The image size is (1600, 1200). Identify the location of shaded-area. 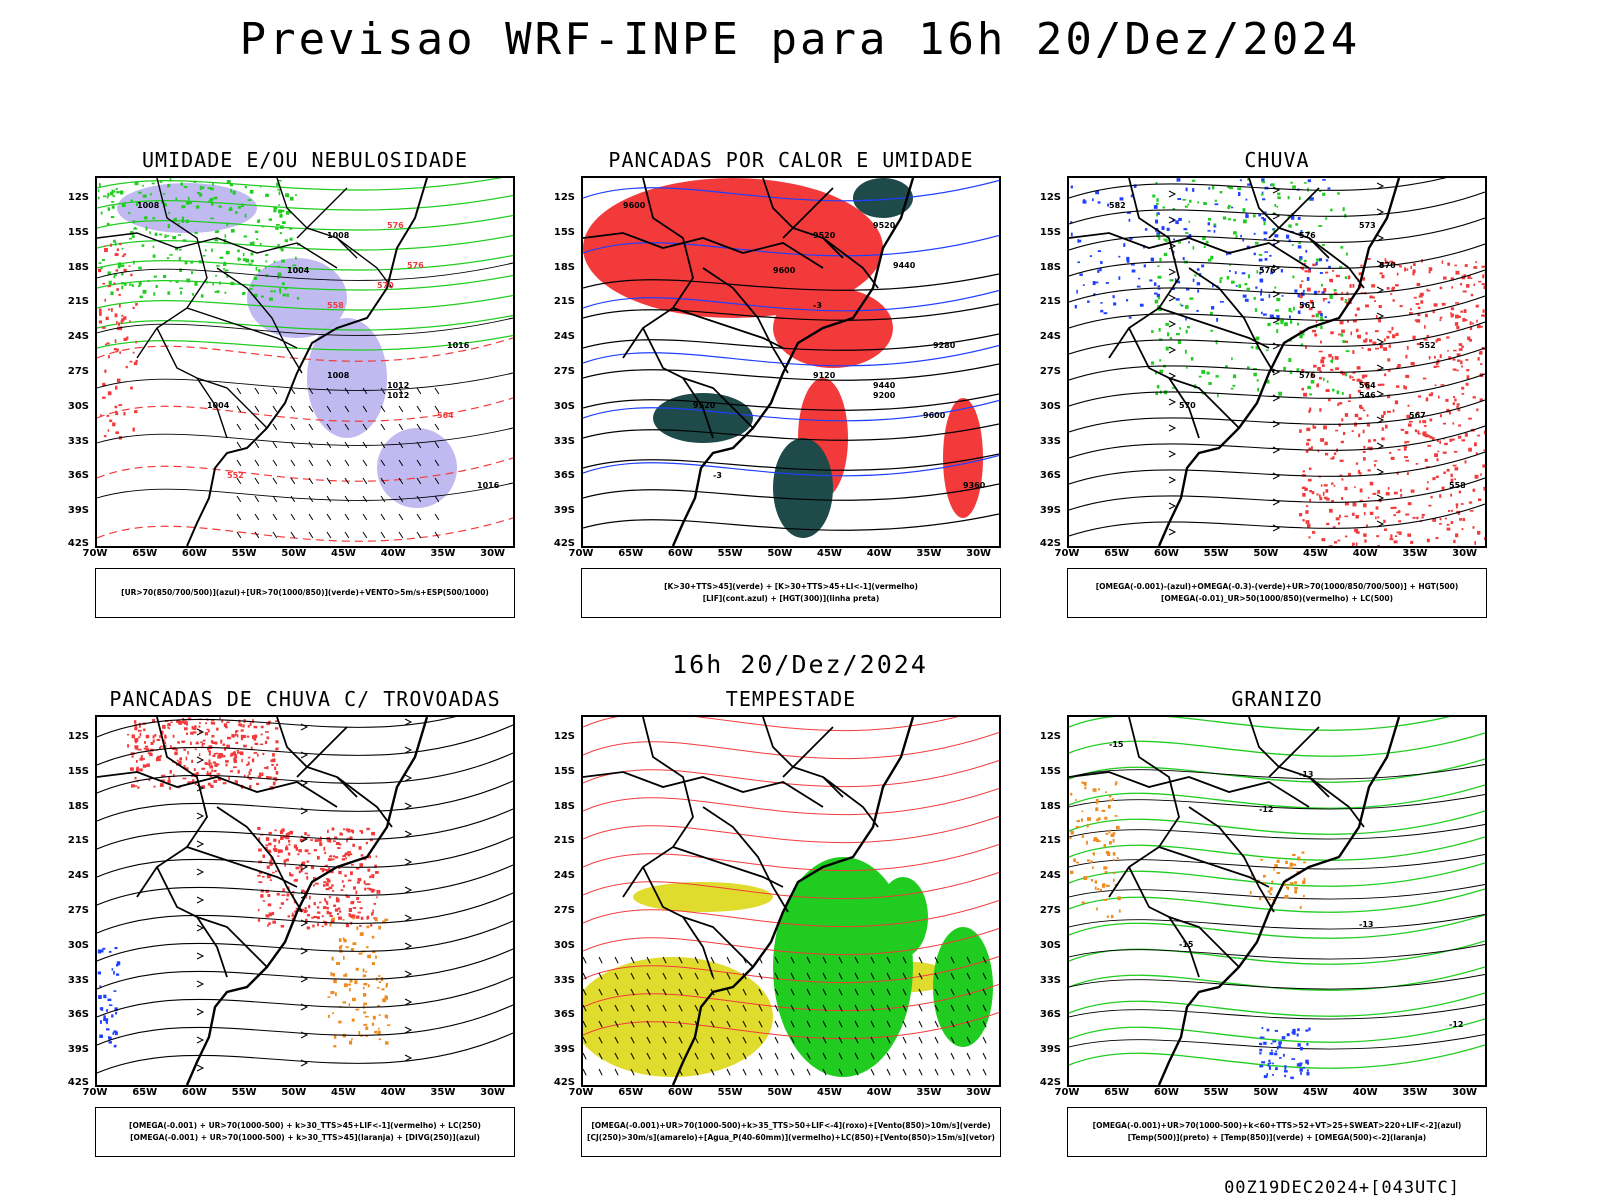
(963, 987).